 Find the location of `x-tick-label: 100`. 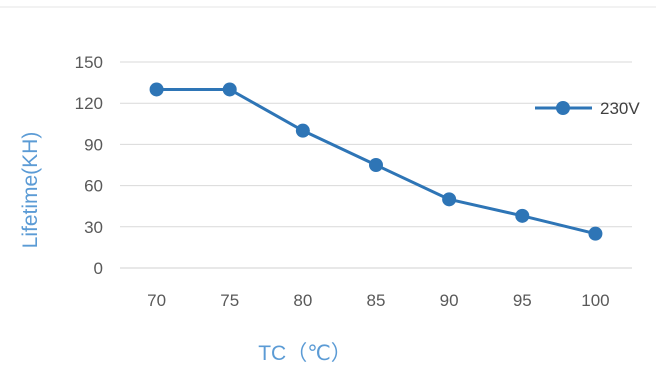

x-tick-label: 100 is located at coordinates (595, 300).